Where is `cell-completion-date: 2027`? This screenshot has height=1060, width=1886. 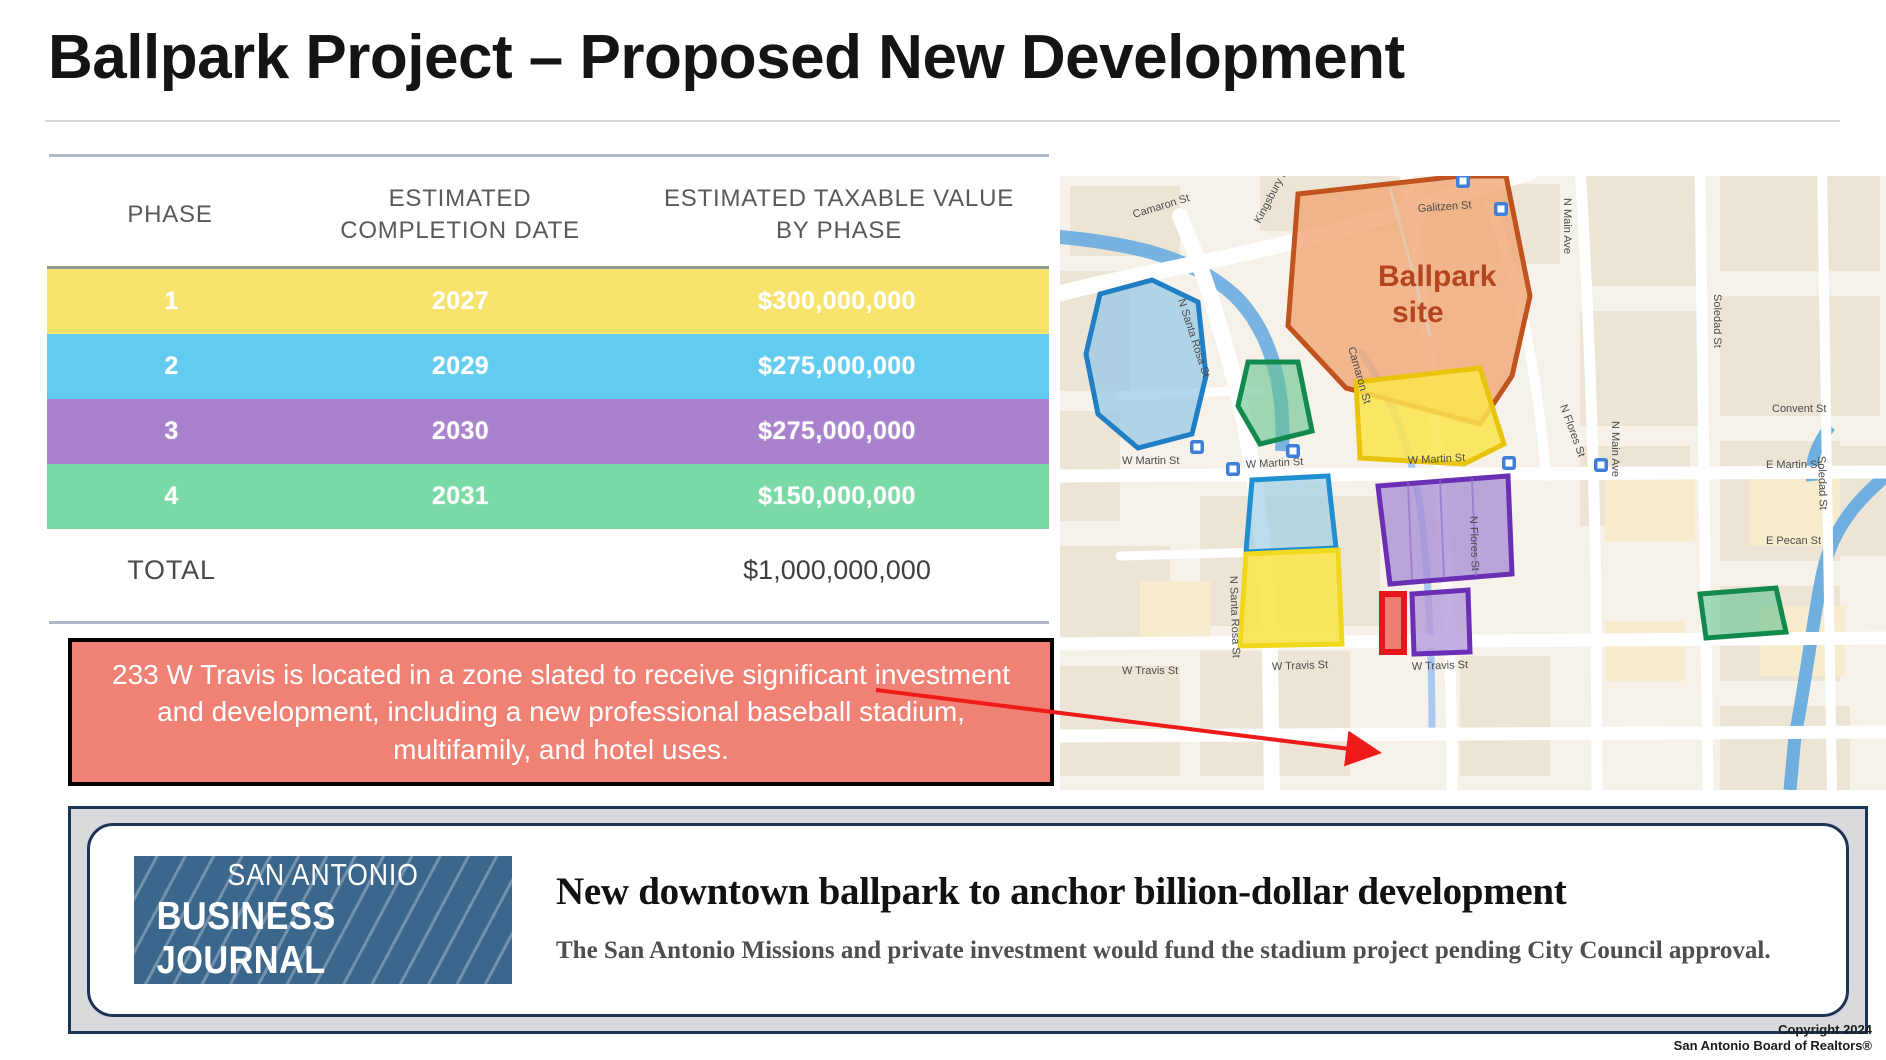
cell-completion-date: 2027 is located at coordinates (460, 301).